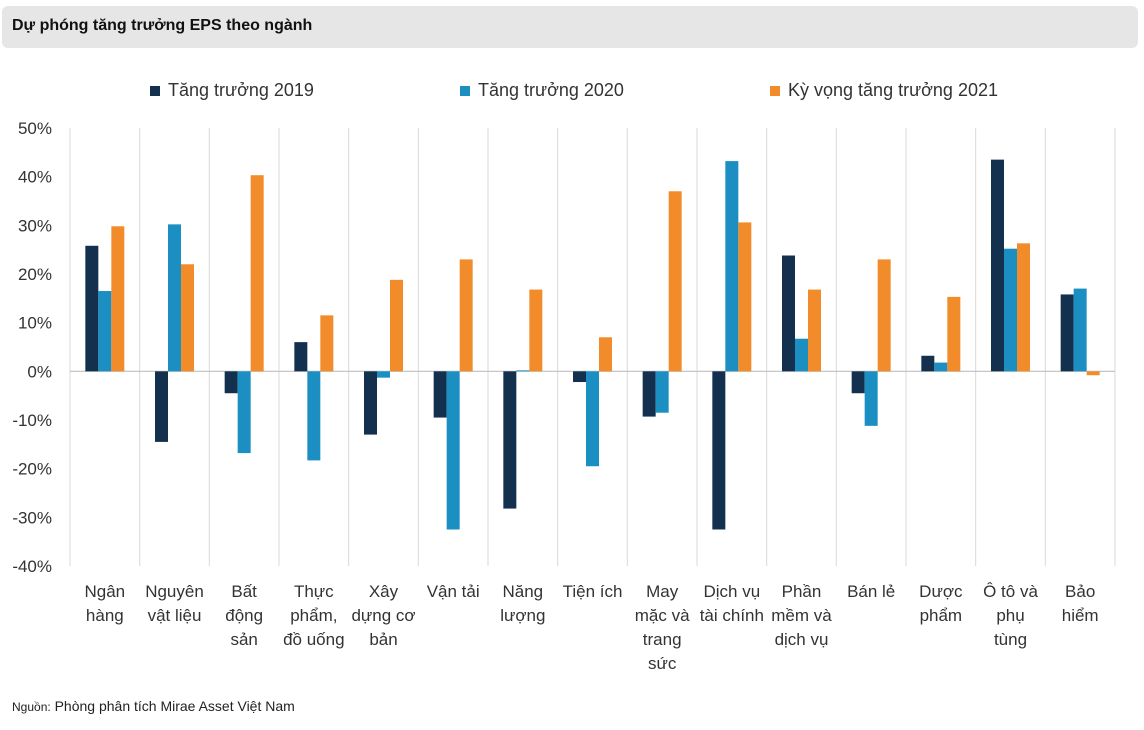 The height and width of the screenshot is (730, 1144). Describe the element at coordinates (775, 90) in the screenshot. I see `legend-swatch-2021` at that location.